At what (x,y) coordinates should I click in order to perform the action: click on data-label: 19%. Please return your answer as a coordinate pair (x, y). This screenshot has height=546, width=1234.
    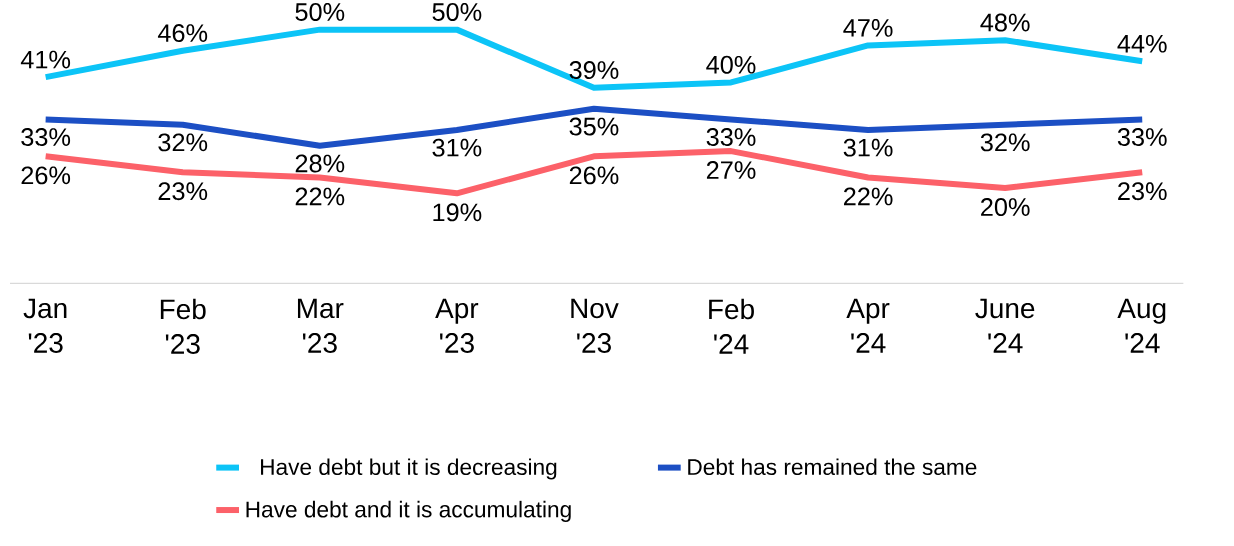
    Looking at the image, I should click on (457, 212).